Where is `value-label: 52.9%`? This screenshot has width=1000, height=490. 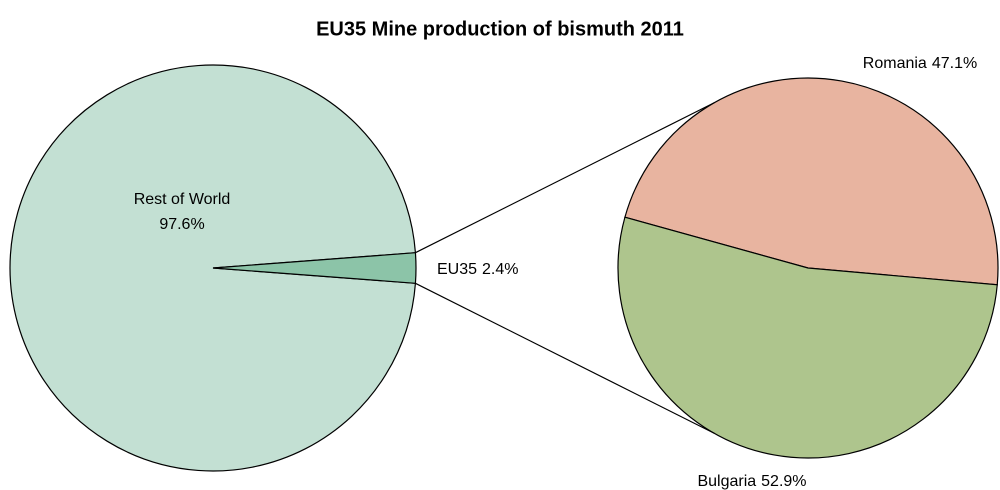 value-label: 52.9% is located at coordinates (783, 481).